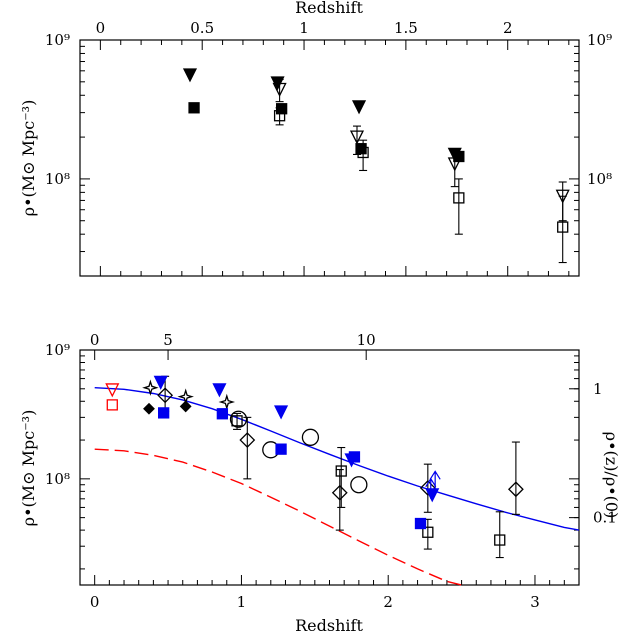  What do you see at coordinates (605, 518) in the screenshot?
I see `bottom-righttick-label: 0.1` at bounding box center [605, 518].